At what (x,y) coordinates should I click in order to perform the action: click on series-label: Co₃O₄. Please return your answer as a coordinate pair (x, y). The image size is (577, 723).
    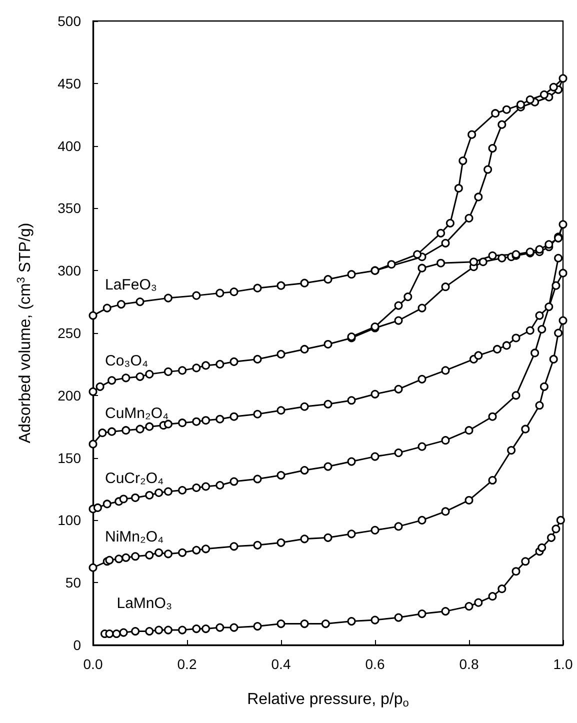
    Looking at the image, I should click on (126, 361).